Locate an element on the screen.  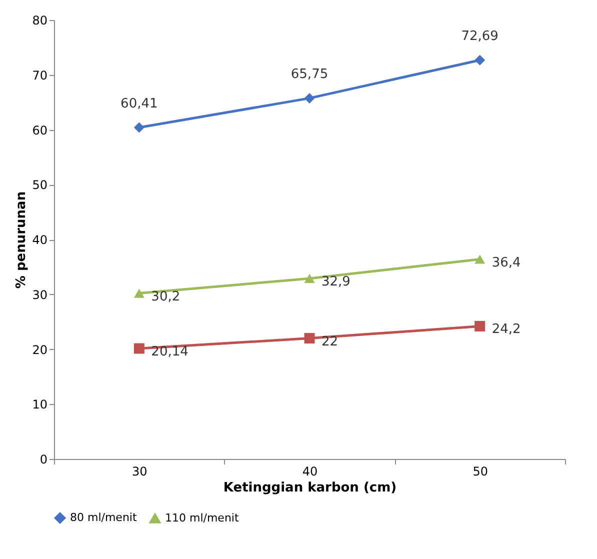
data-label: 72,69 is located at coordinates (479, 36).